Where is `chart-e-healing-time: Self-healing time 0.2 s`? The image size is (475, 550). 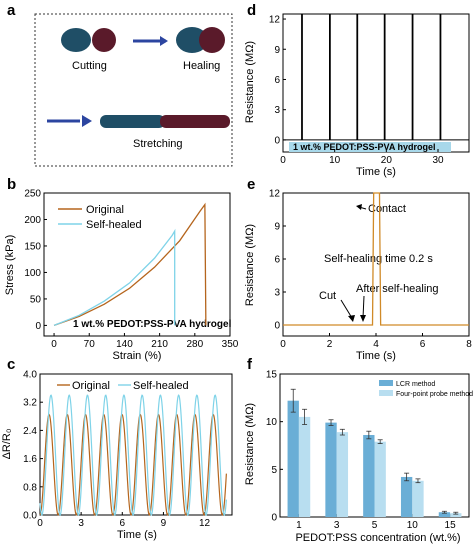 chart-e-healing-time: Self-healing time 0.2 s is located at coordinates (378, 259).